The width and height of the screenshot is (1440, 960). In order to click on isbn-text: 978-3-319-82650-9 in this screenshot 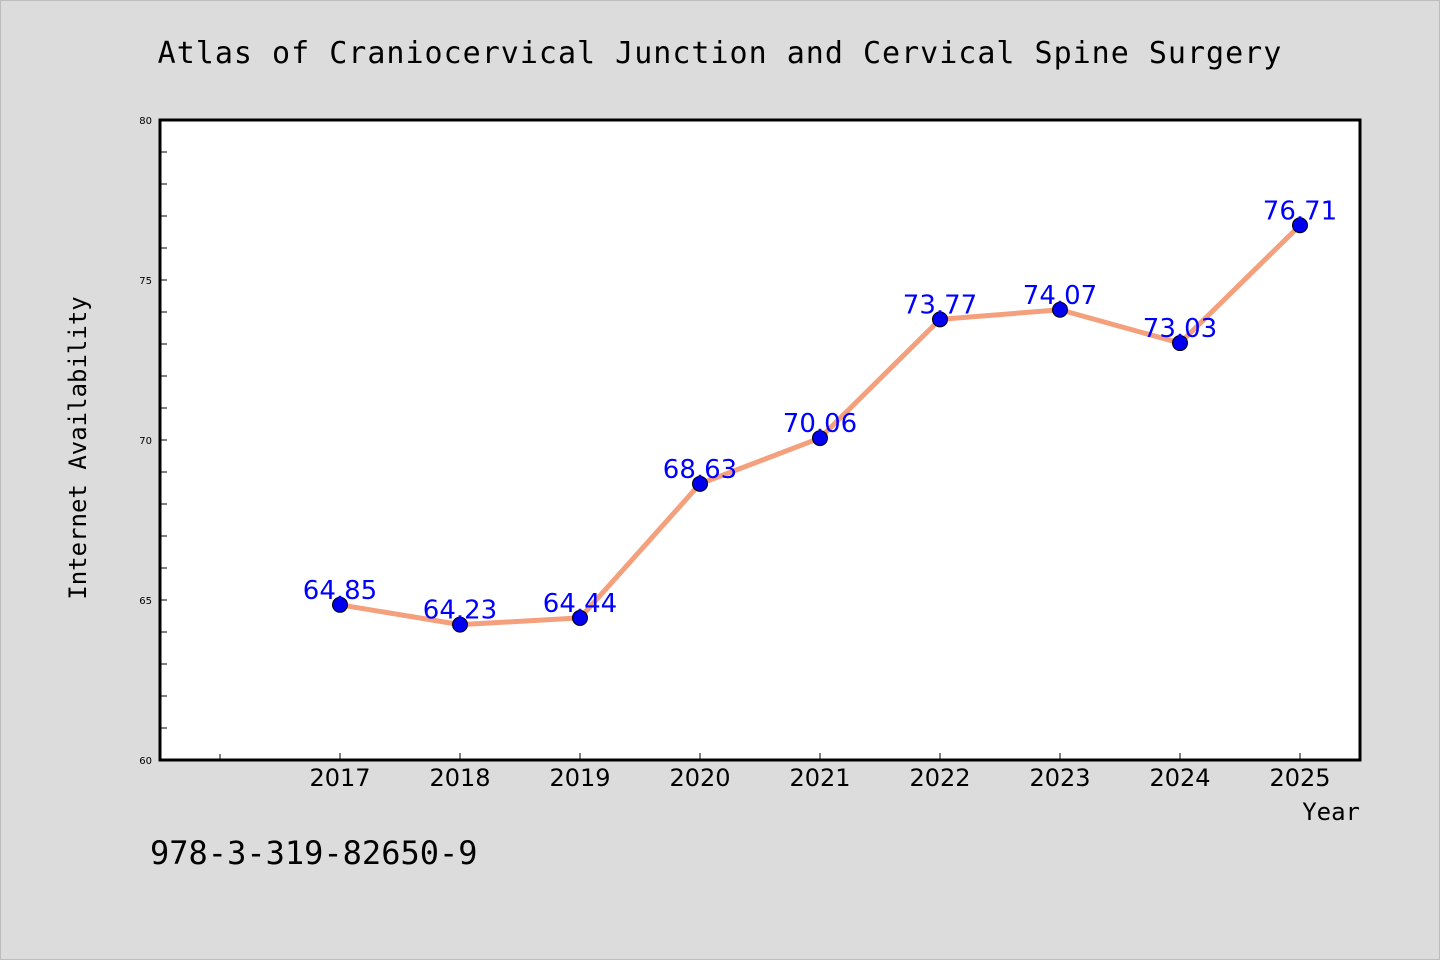, I will do `click(314, 853)`.